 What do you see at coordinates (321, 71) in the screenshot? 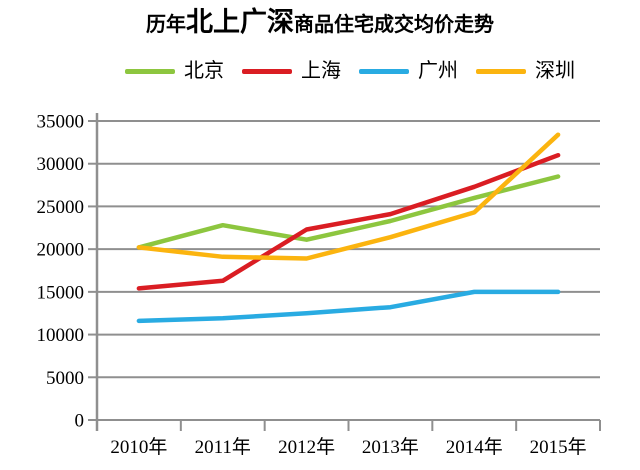
I see `legend-label-shanghai: 上海` at bounding box center [321, 71].